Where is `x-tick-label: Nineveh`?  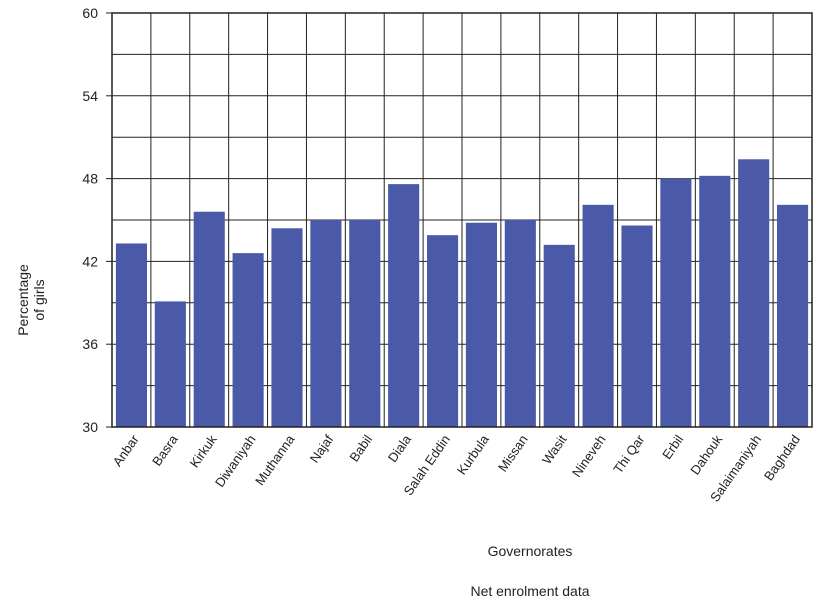
x-tick-label: Nineveh is located at coordinates (589, 456).